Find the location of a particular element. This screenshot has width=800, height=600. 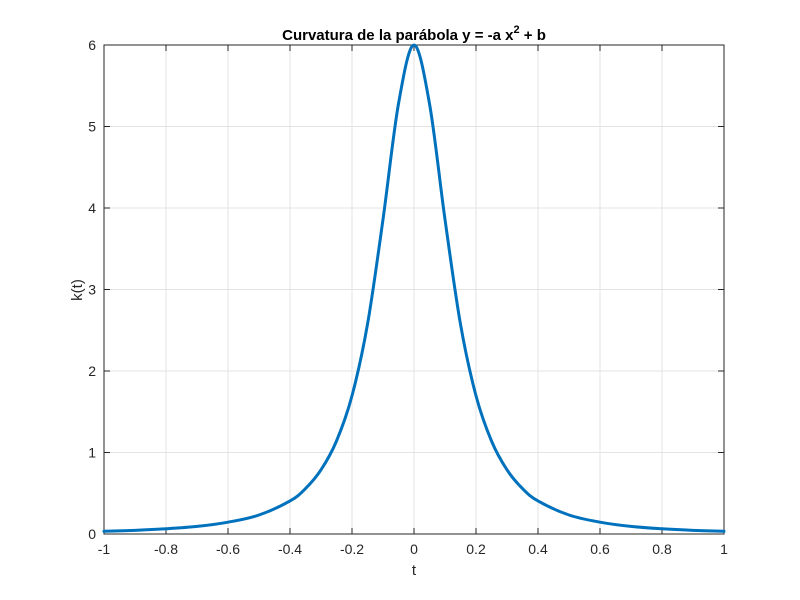

y-tick-labels: 0 1 2 3 4 5 6 is located at coordinates (92, 289).